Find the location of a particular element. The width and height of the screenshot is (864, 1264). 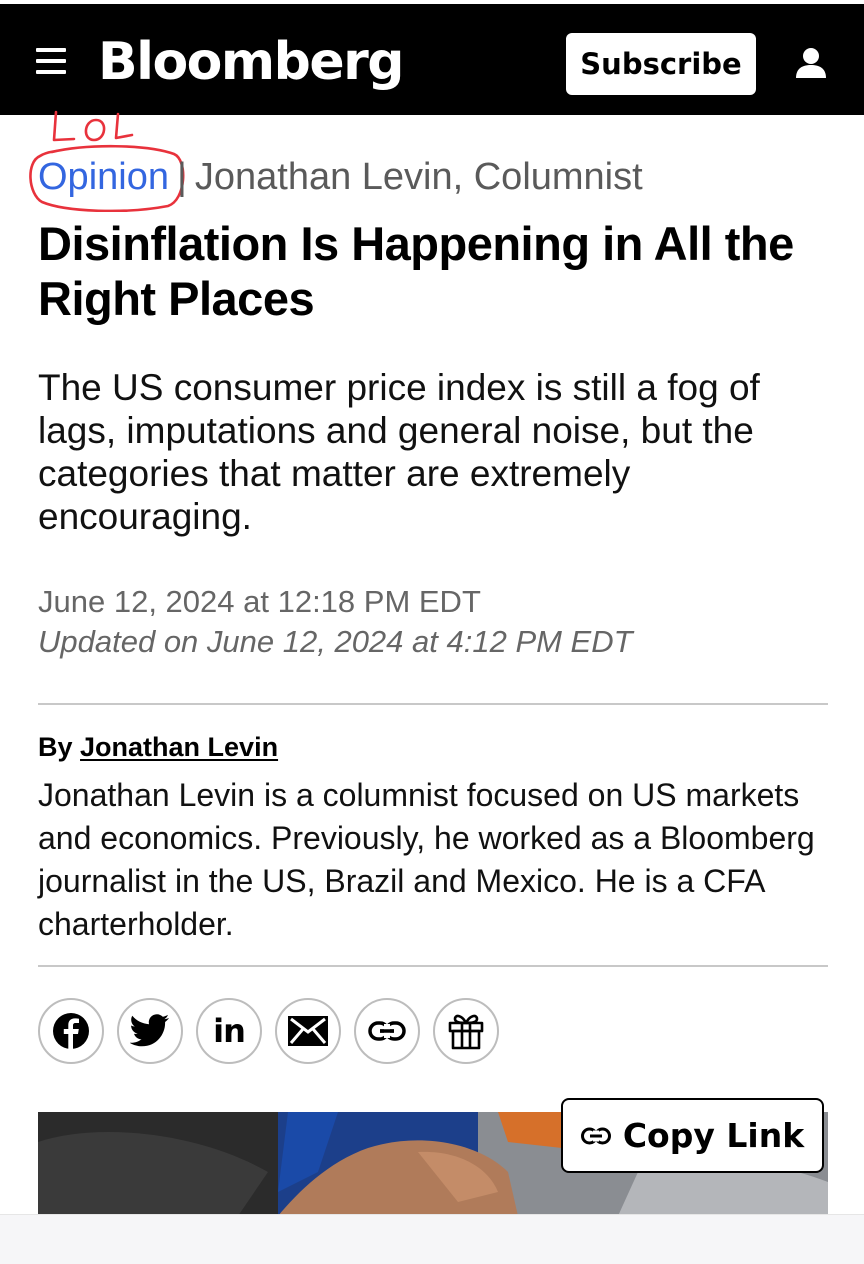

updated-date: Updated on June 12, 2024 at 4:12 PM EDT is located at coordinates (335, 641).